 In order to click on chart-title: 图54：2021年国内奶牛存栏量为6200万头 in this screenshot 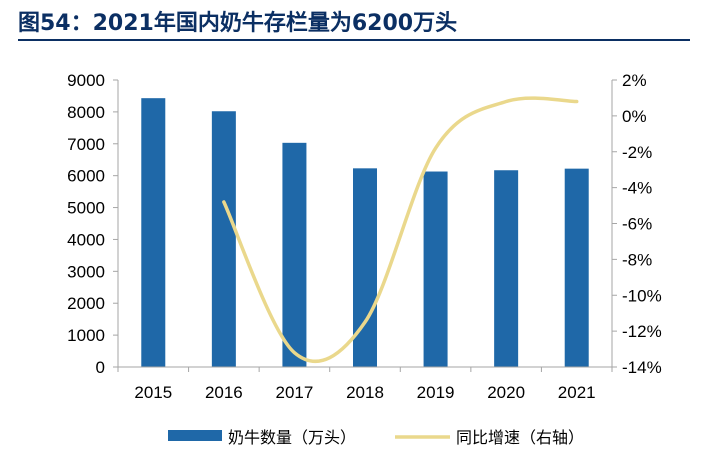, I will do `click(237, 21)`.